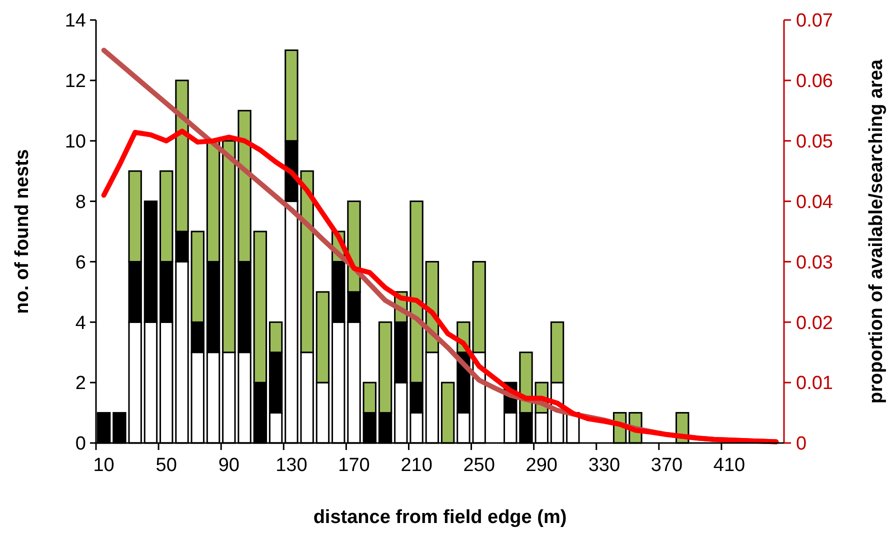 Image resolution: width=896 pixels, height=535 pixels. What do you see at coordinates (229, 465) in the screenshot?
I see `x-tick-label: 90` at bounding box center [229, 465].